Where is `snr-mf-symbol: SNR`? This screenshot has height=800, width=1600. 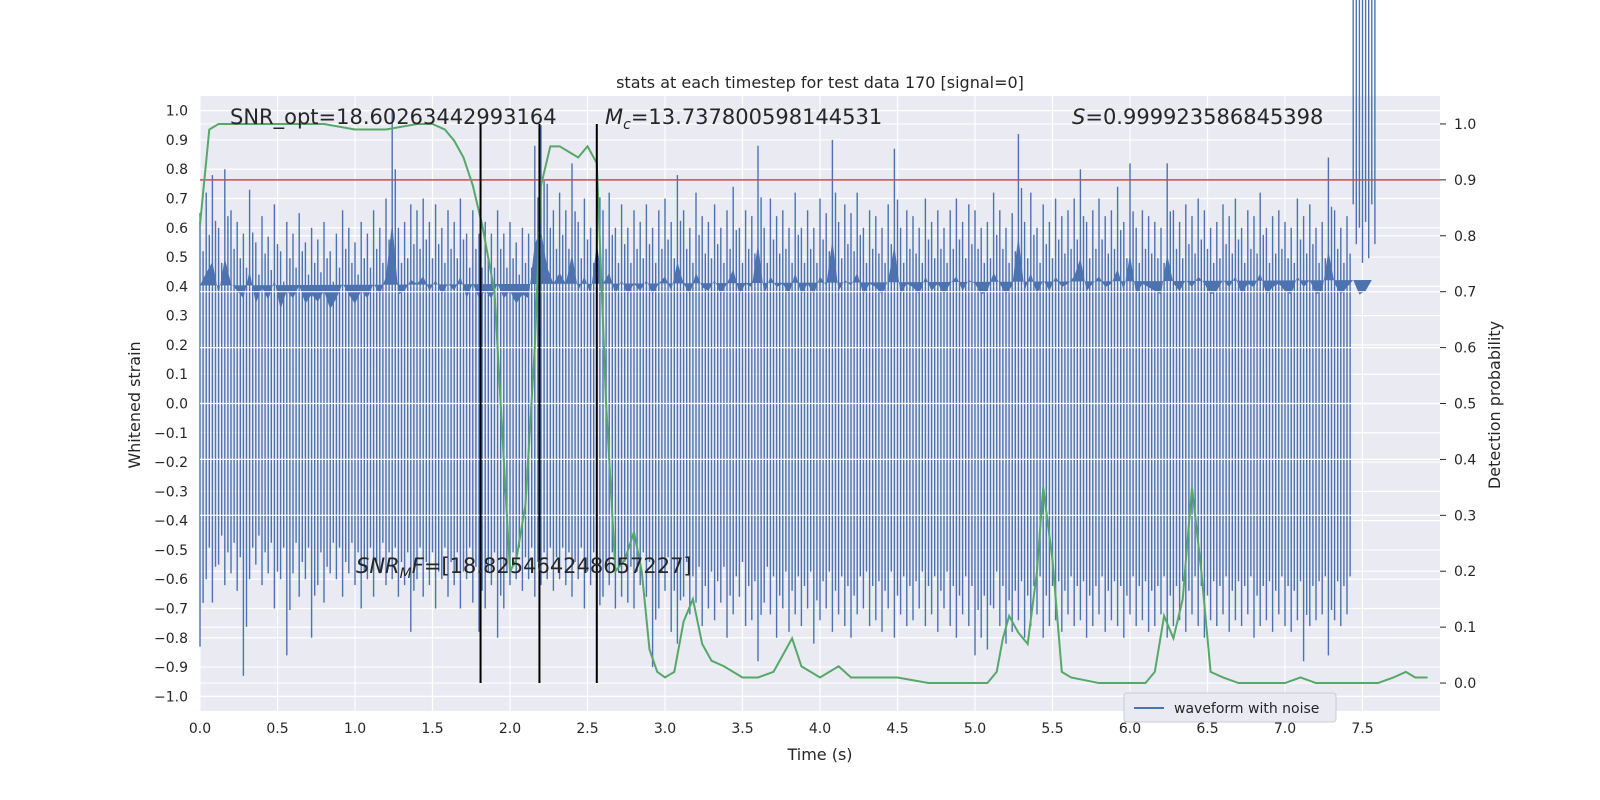
snr-mf-symbol: SNR is located at coordinates (378, 566).